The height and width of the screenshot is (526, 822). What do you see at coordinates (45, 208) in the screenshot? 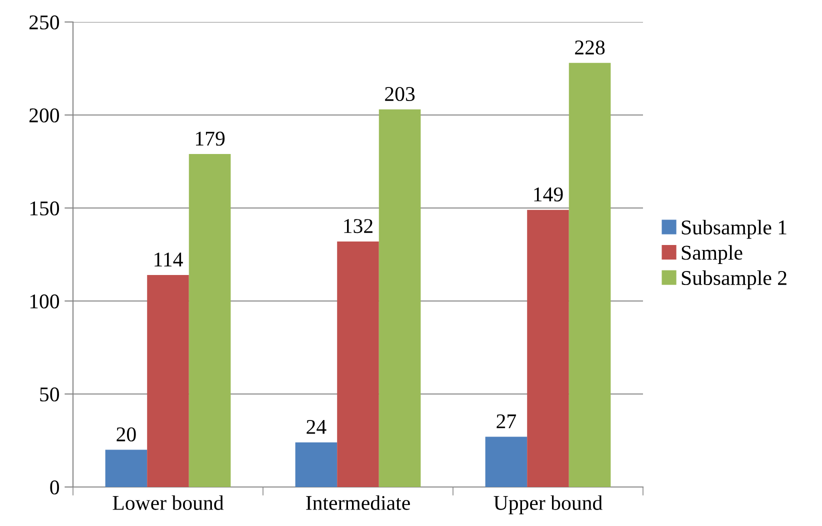
I see `y-tick-label: 150` at bounding box center [45, 208].